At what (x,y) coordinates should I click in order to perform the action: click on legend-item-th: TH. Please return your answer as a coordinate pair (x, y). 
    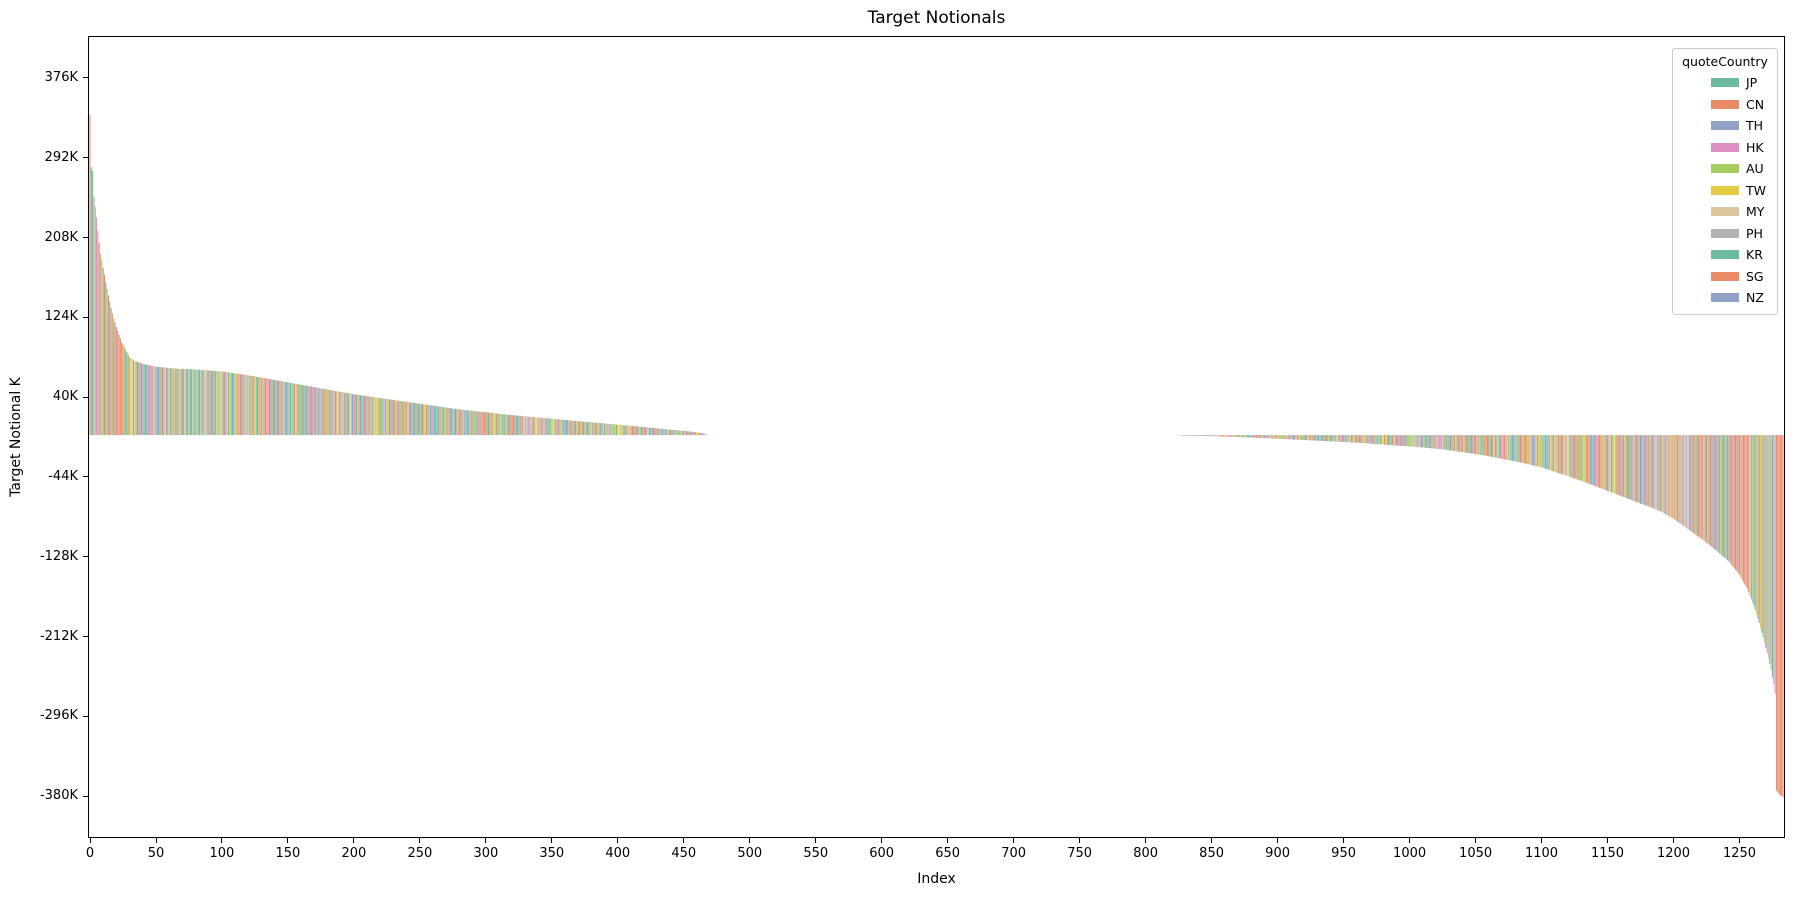
    Looking at the image, I should click on (1725, 126).